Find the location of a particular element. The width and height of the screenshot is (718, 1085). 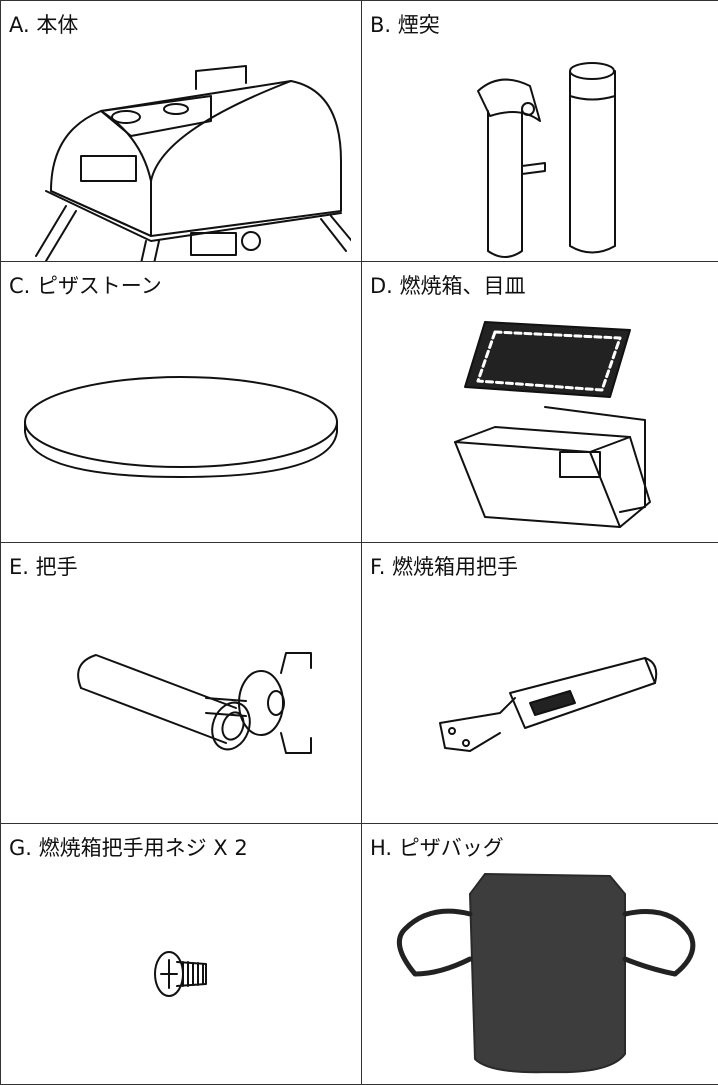

part-label: E. 把手 is located at coordinates (181, 563).